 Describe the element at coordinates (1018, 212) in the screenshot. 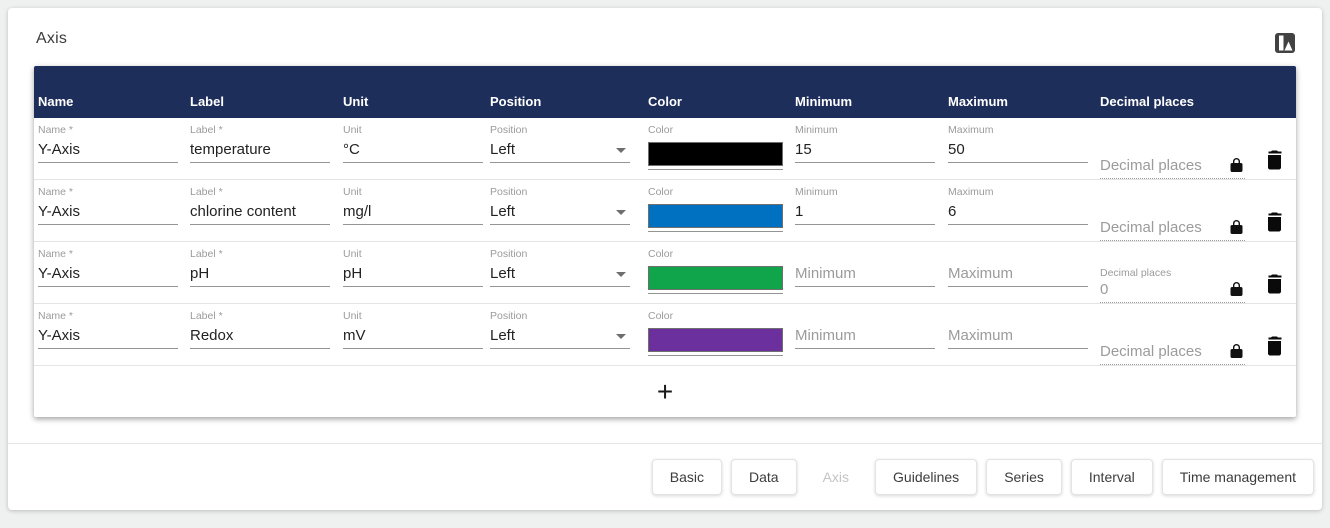

I see `maximum-input: 6` at that location.